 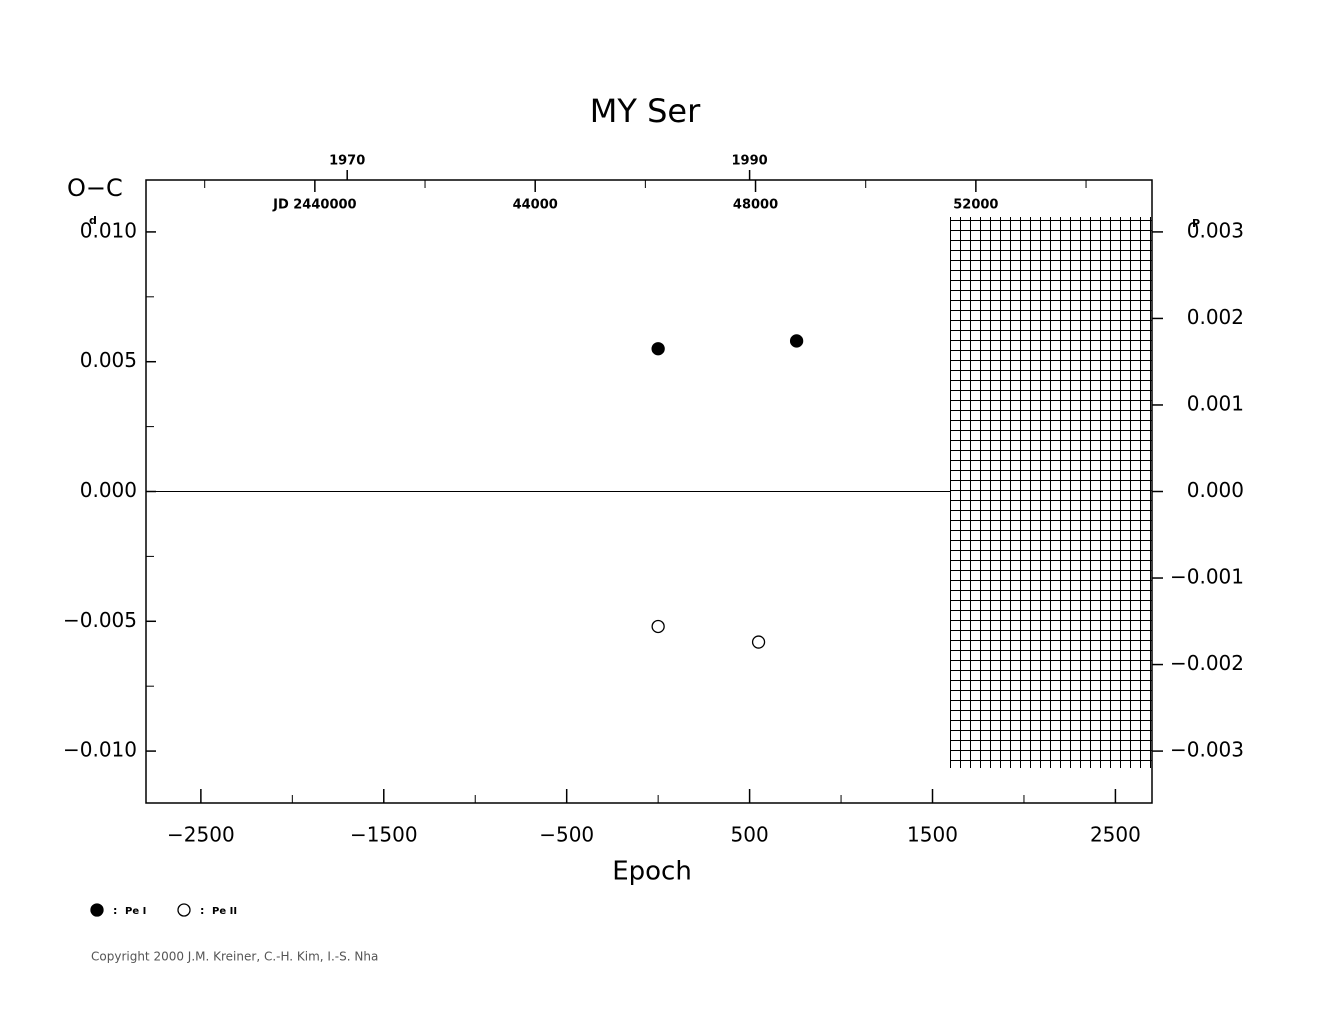 I want to click on y-label: O−C, so click(x=95, y=188).